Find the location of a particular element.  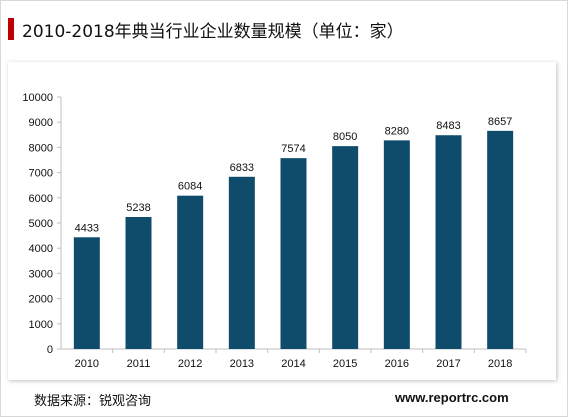

data-label: 4433 is located at coordinates (87, 228).